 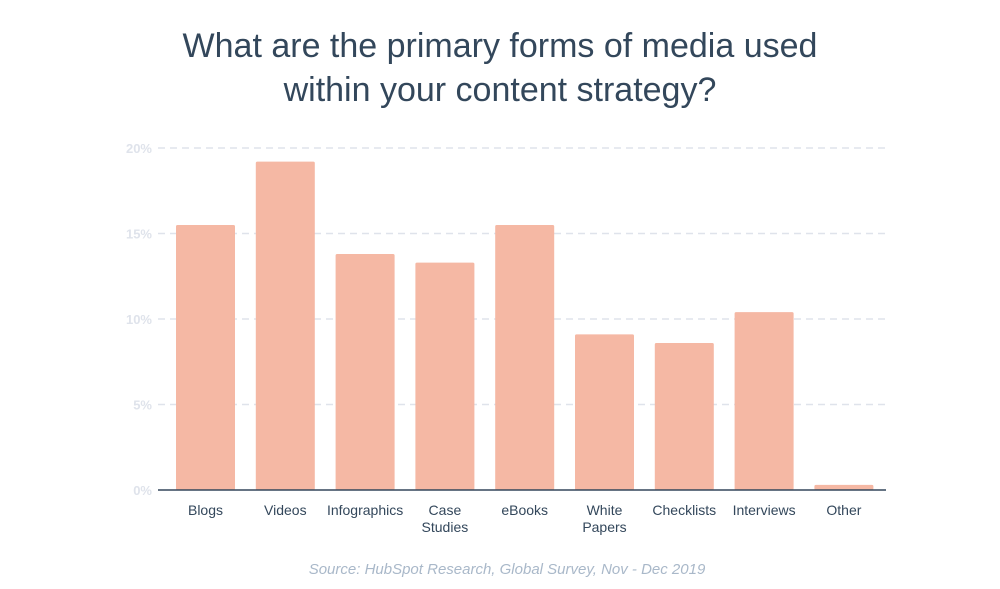 I want to click on bar-blogs, so click(x=205, y=357).